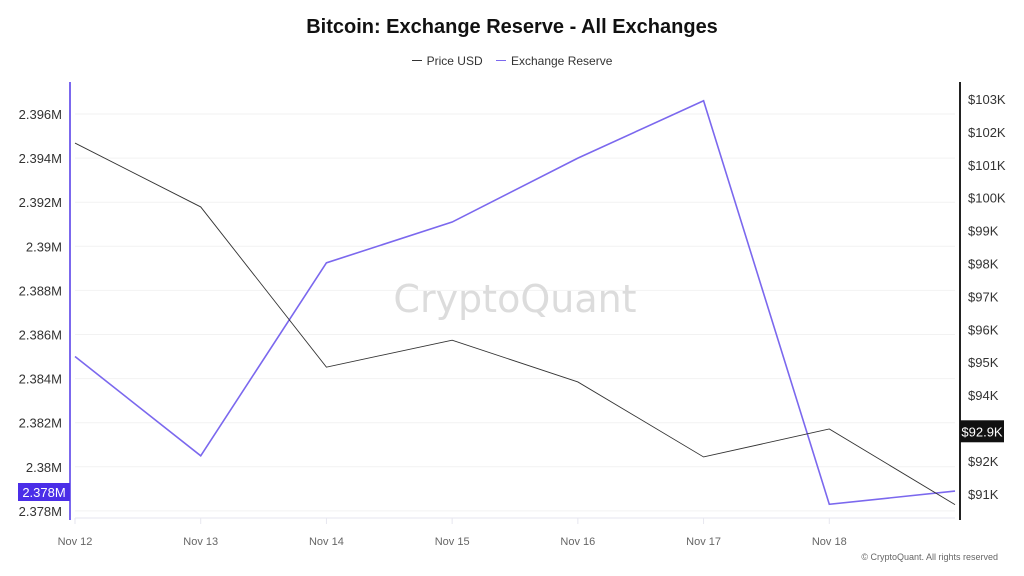 This screenshot has width=1024, height=576. Describe the element at coordinates (514, 299) in the screenshot. I see `watermark: CryptoQuant` at that location.